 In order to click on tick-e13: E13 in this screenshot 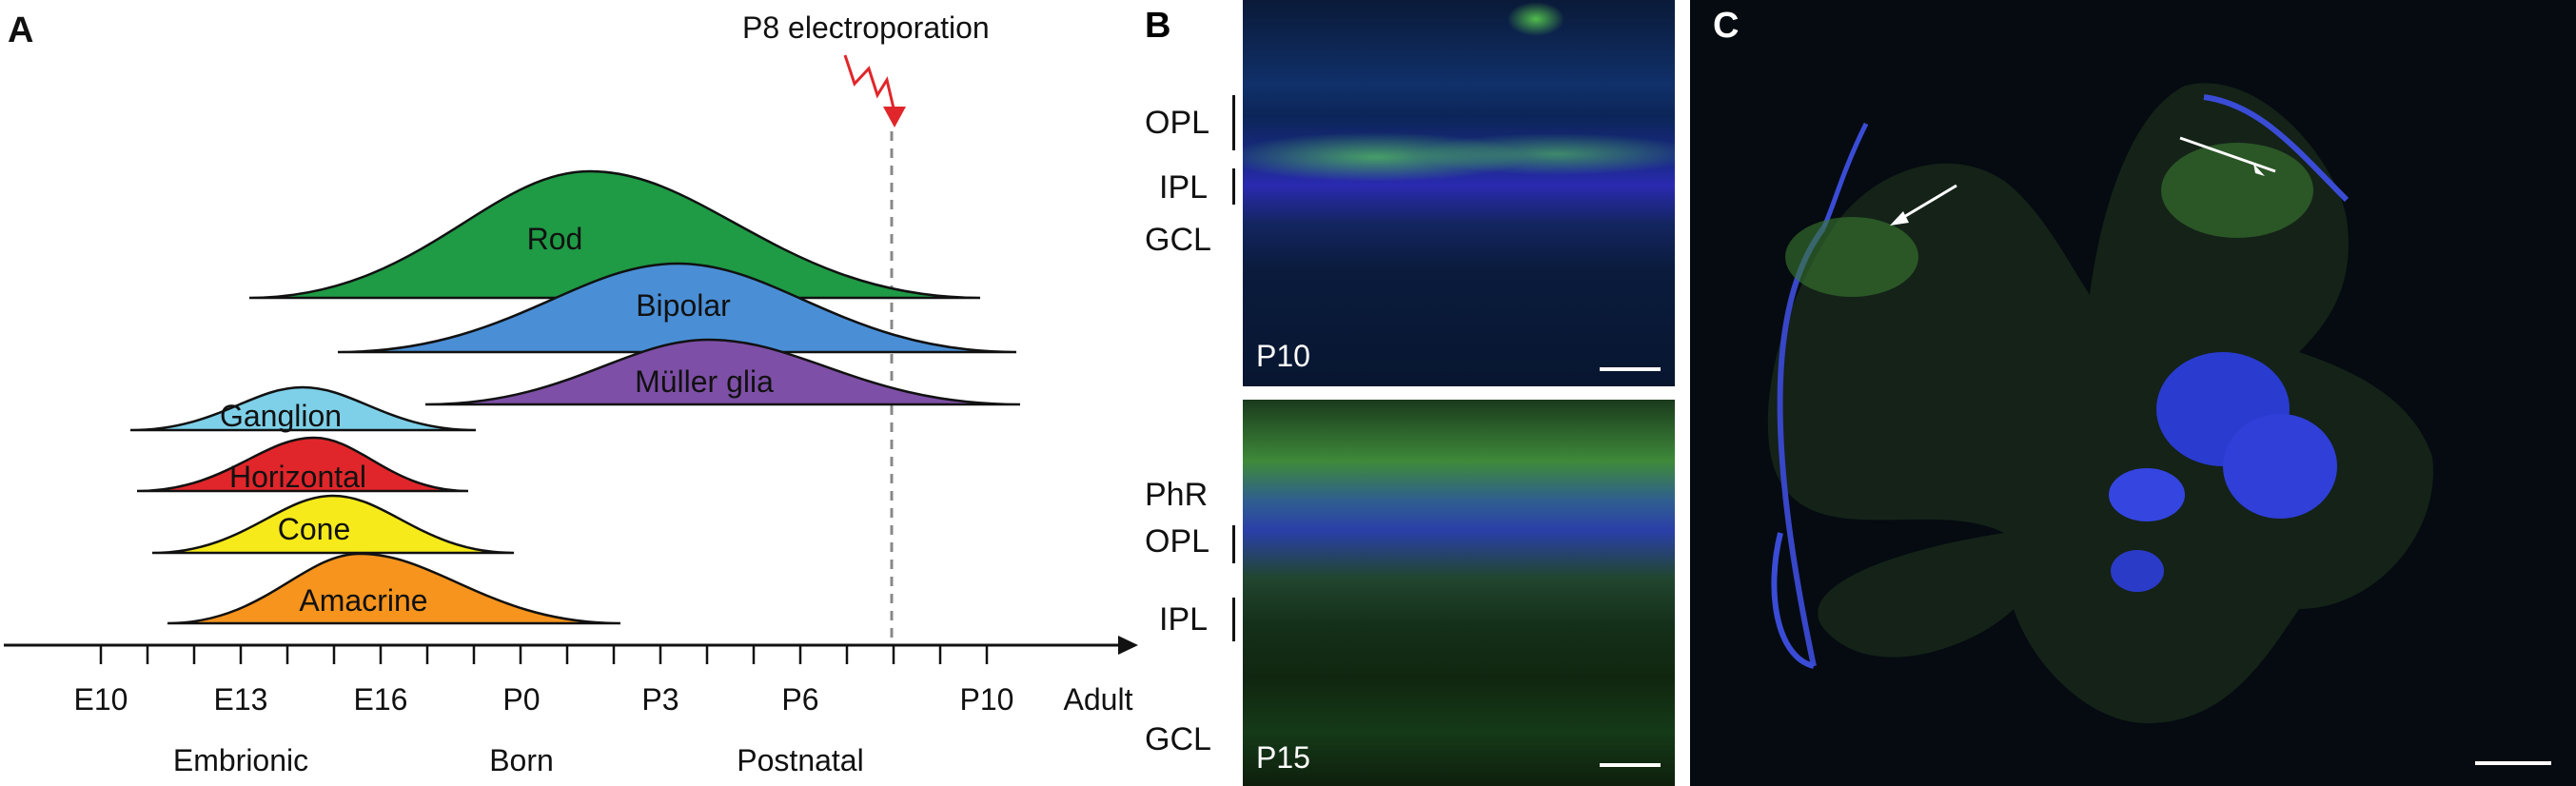, I will do `click(241, 699)`.